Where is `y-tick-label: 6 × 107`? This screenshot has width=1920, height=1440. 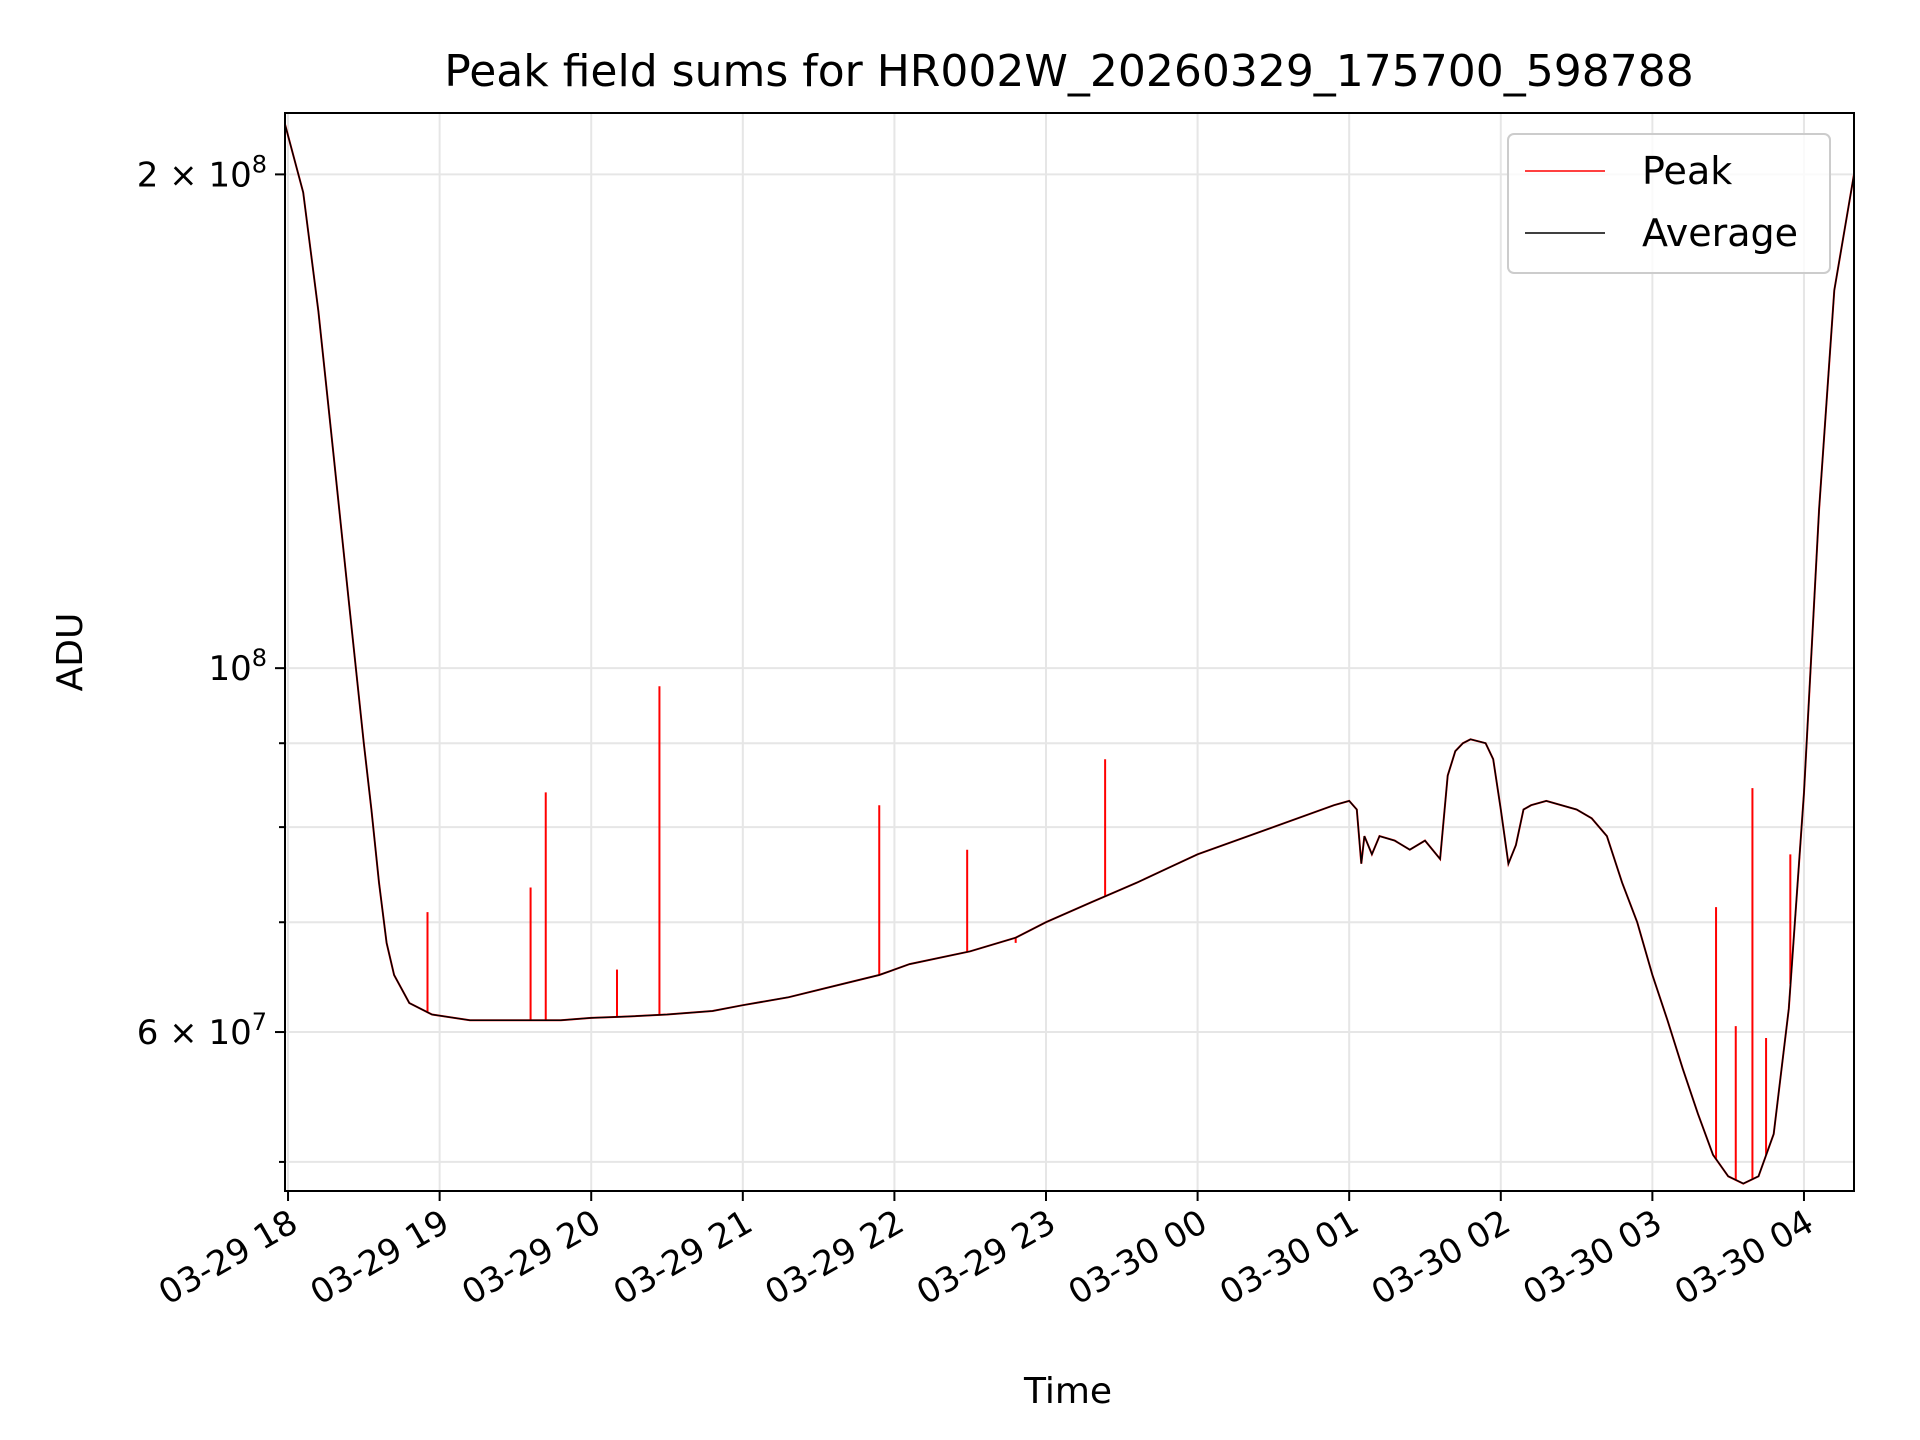
y-tick-label: 6 × 107 is located at coordinates (202, 1030).